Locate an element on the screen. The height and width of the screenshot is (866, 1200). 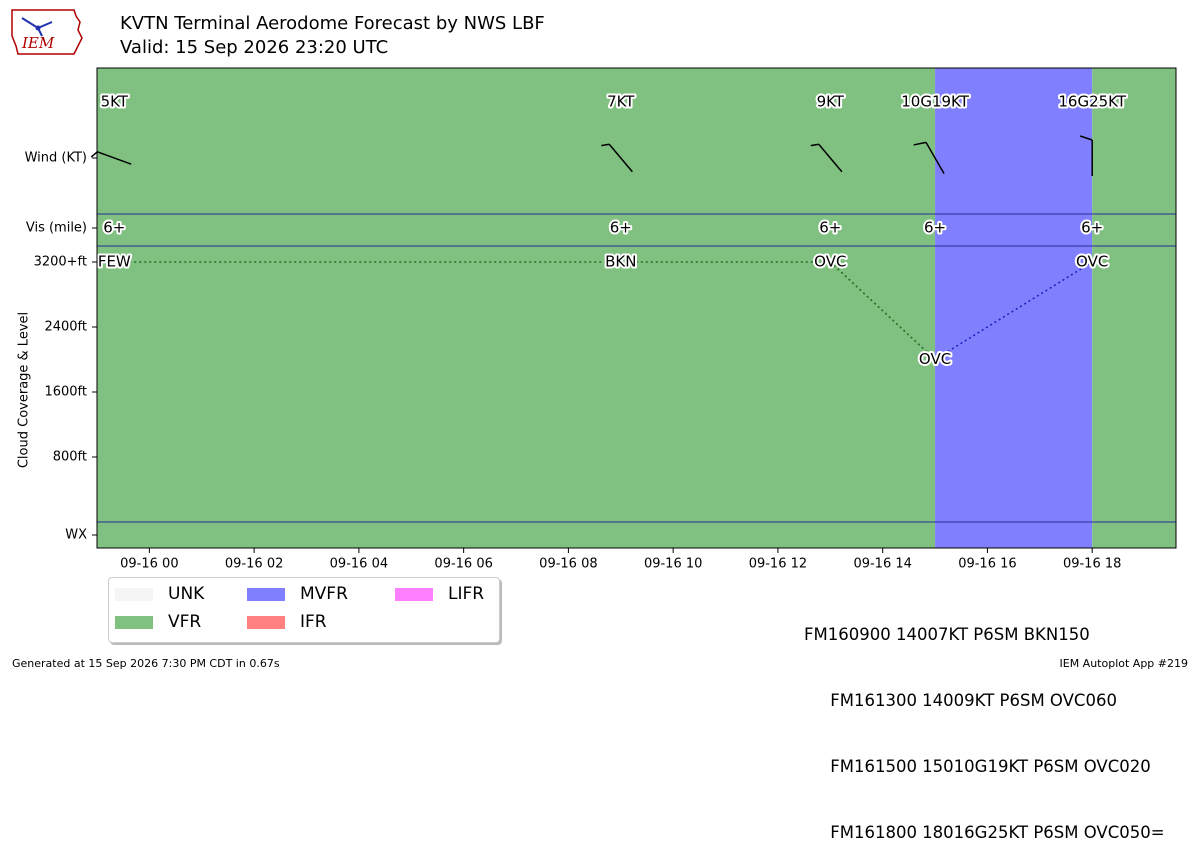
wind-speed-label: 5KT is located at coordinates (115, 102).